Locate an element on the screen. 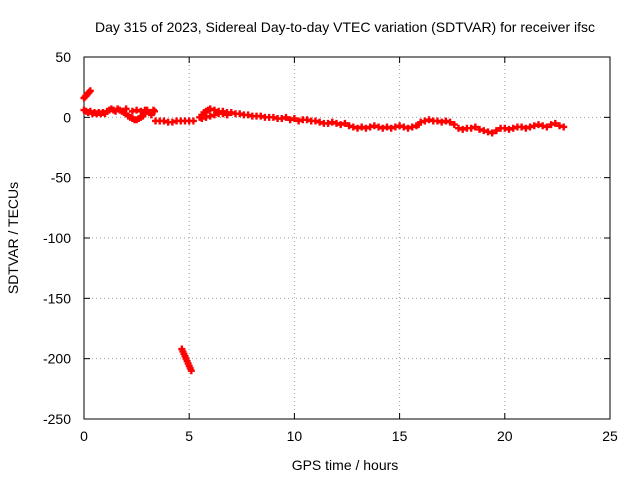 The image size is (640, 480). y-tick-label-6: 50 is located at coordinates (63, 57).